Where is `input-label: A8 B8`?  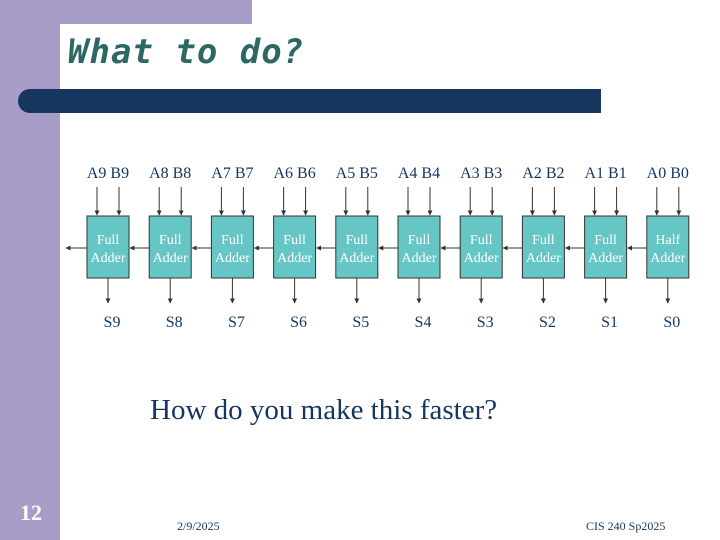
input-label: A8 B8 is located at coordinates (170, 173).